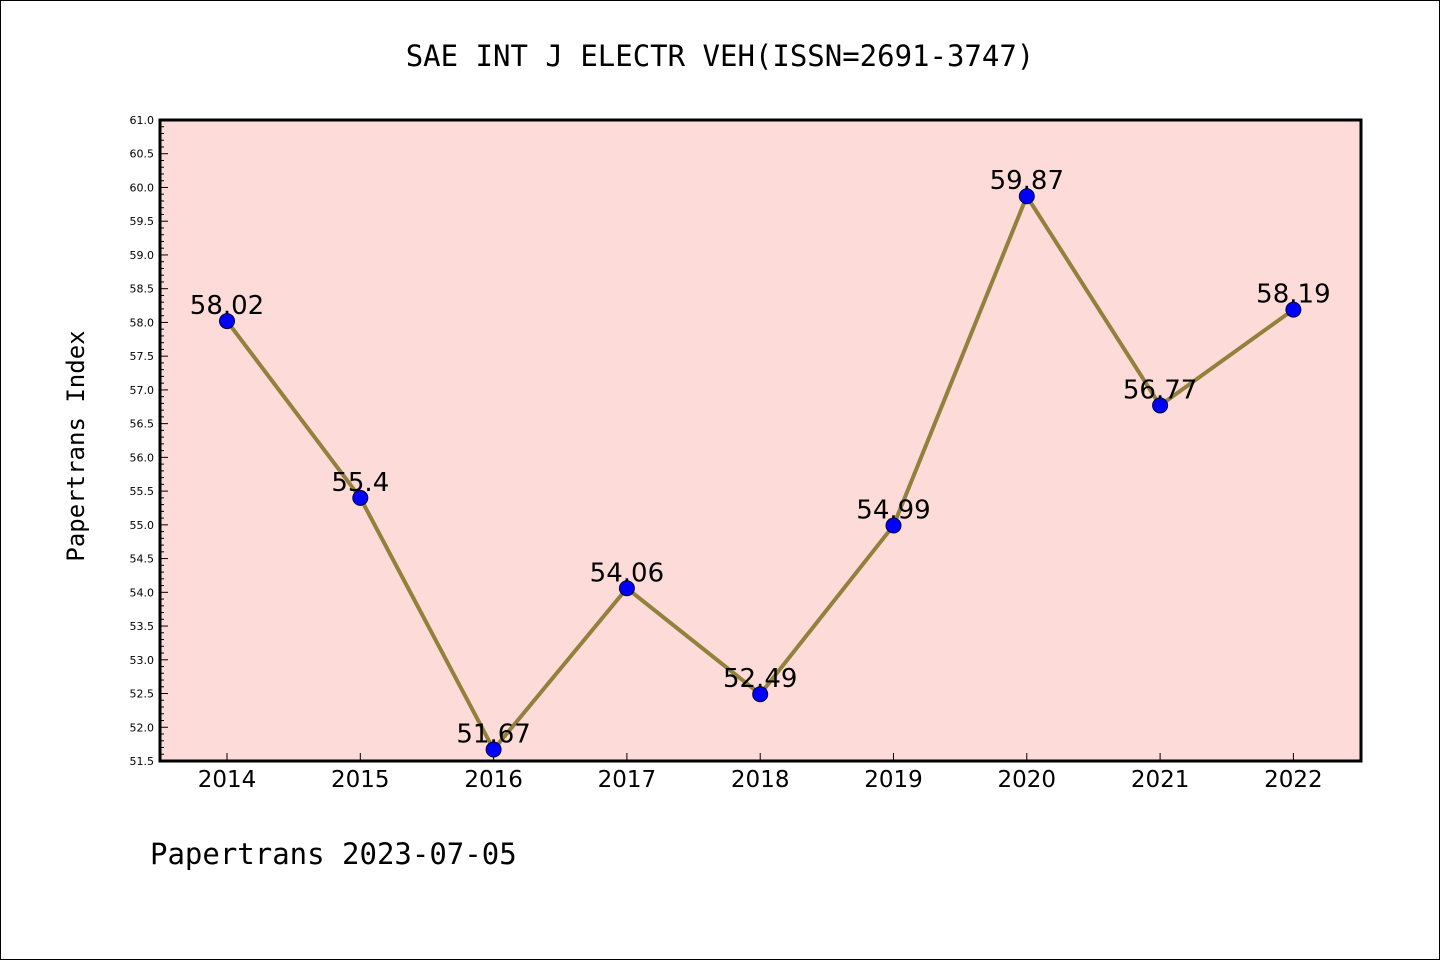 The height and width of the screenshot is (960, 1440). I want to click on y-tick-label: 58.5, so click(142, 289).